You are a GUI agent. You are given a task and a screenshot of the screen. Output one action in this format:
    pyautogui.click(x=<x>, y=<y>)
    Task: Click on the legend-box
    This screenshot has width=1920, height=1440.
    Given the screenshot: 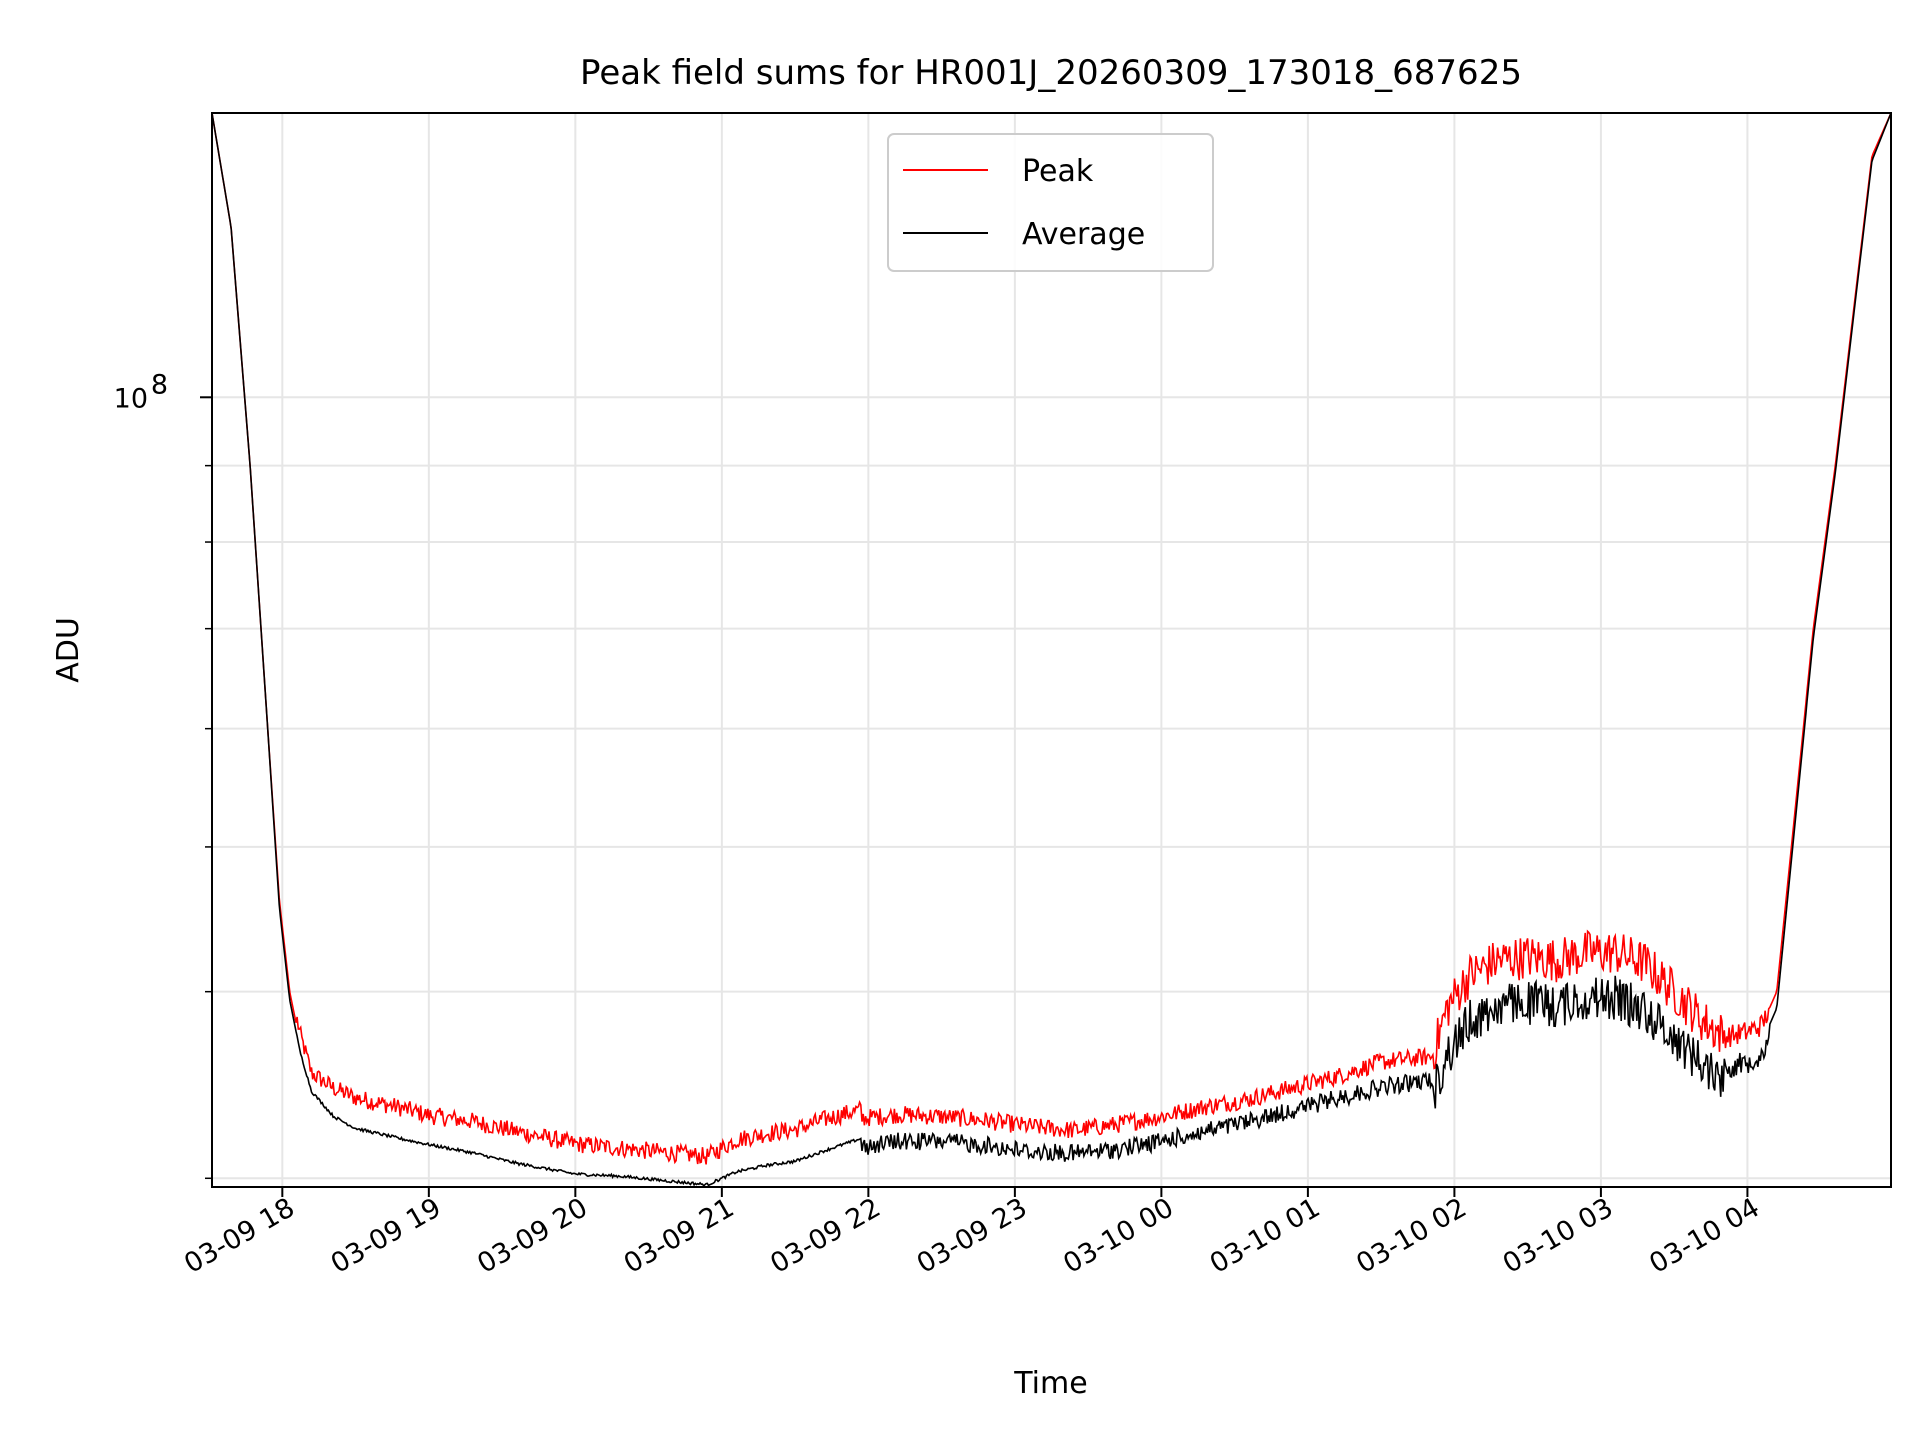 What is the action you would take?
    pyautogui.click(x=1050, y=202)
    